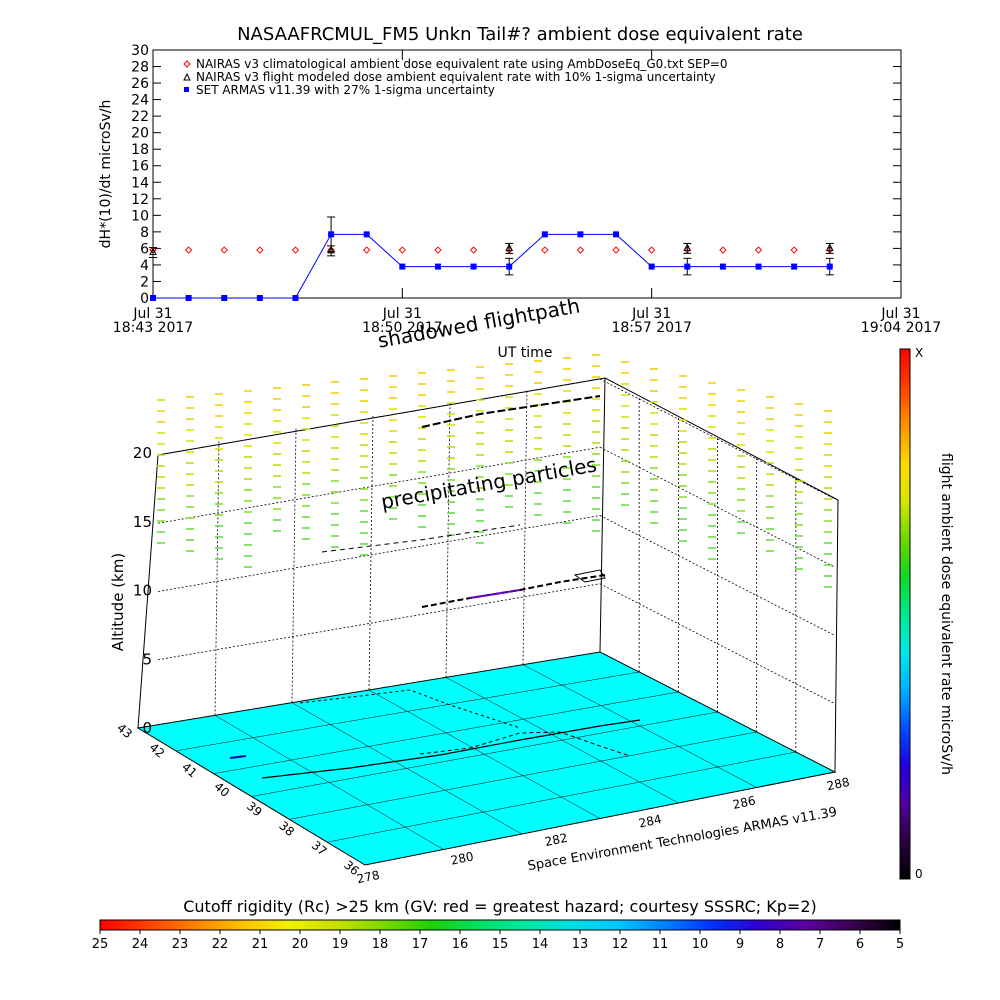 Image resolution: width=1000 pixels, height=1000 pixels. What do you see at coordinates (451, 749) in the screenshot?
I see `ground-track` at bounding box center [451, 749].